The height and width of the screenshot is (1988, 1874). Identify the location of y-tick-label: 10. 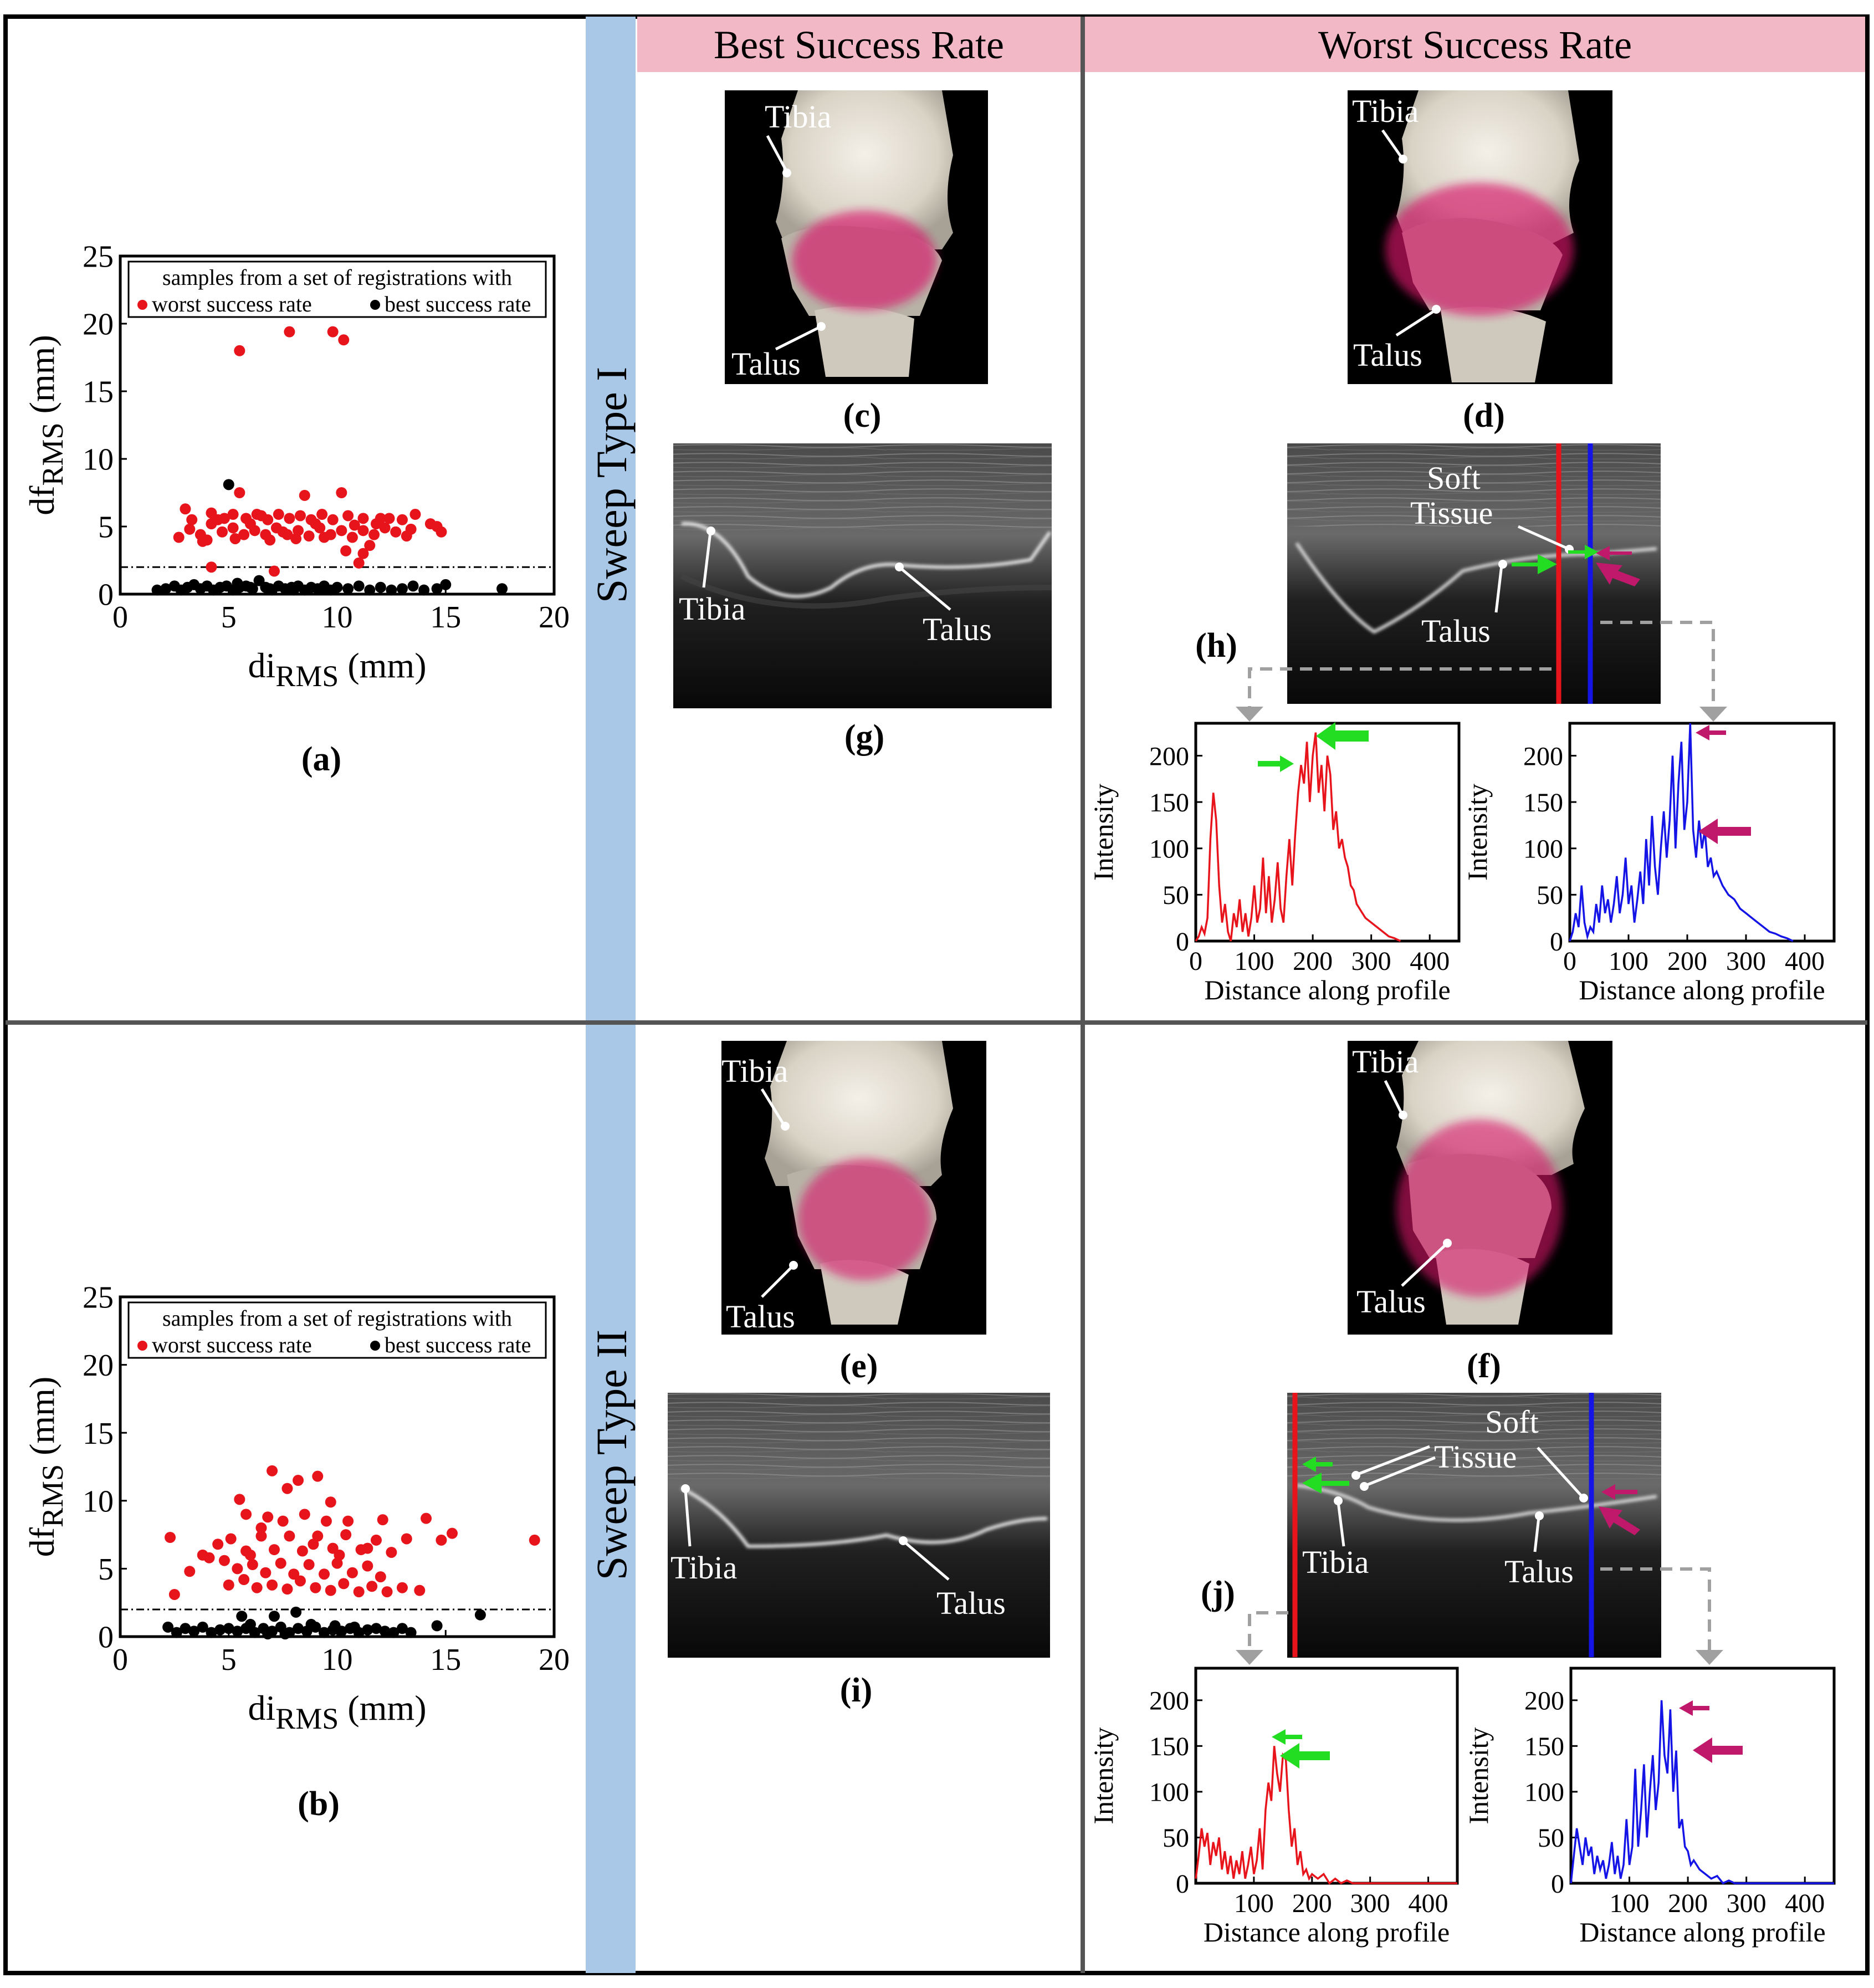
(98, 1502).